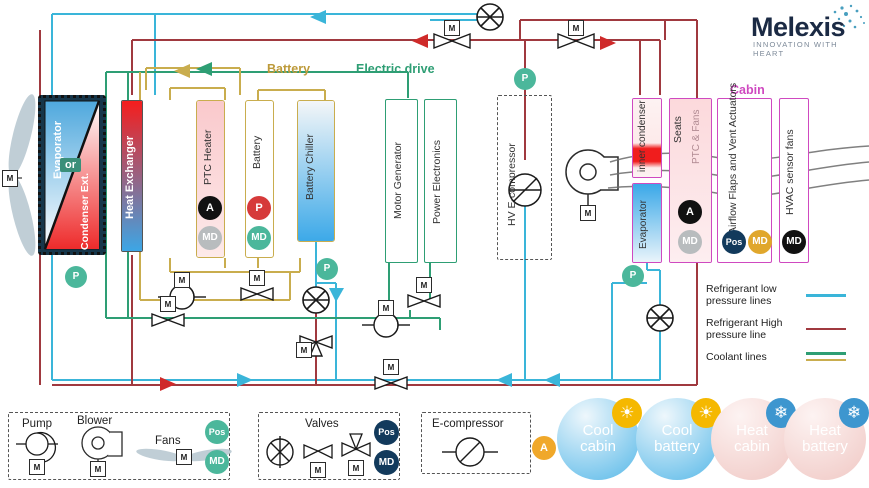 This screenshot has width=869, height=488. Describe the element at coordinates (329, 446) in the screenshot. I see `valve-legend-box` at that location.